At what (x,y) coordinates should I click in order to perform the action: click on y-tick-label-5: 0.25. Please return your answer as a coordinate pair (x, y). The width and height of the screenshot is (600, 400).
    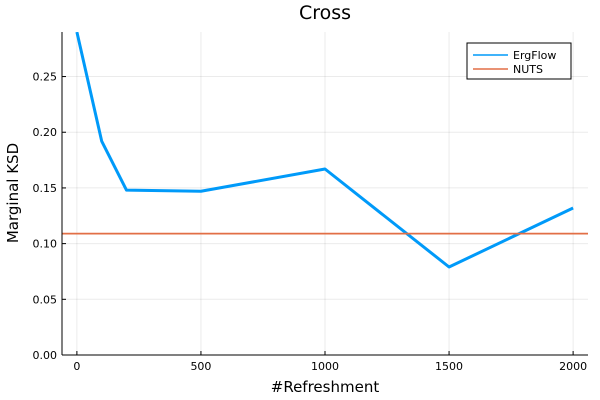
    Looking at the image, I should click on (45, 77).